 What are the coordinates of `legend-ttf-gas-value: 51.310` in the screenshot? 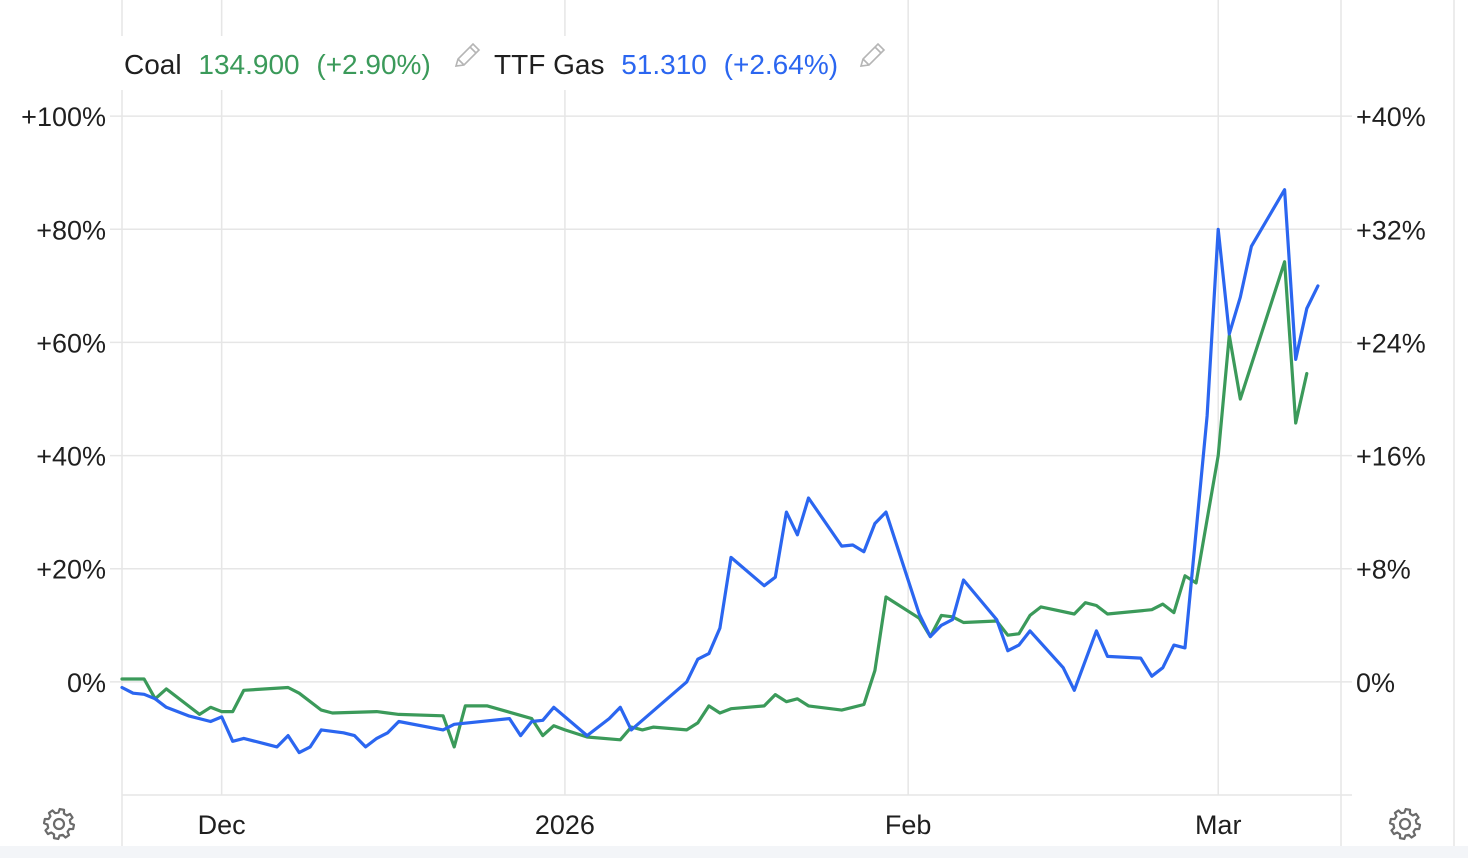 It's located at (664, 64).